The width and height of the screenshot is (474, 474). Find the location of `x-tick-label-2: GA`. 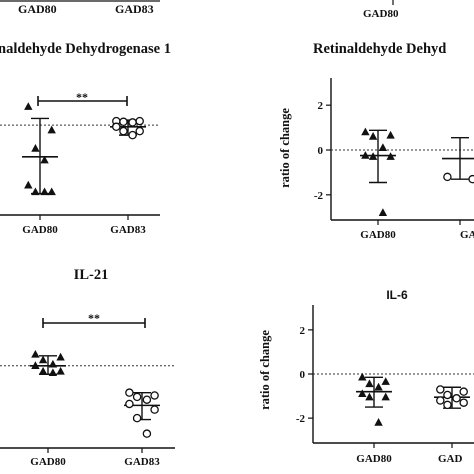

x-tick-label-2: GA is located at coordinates (467, 235).